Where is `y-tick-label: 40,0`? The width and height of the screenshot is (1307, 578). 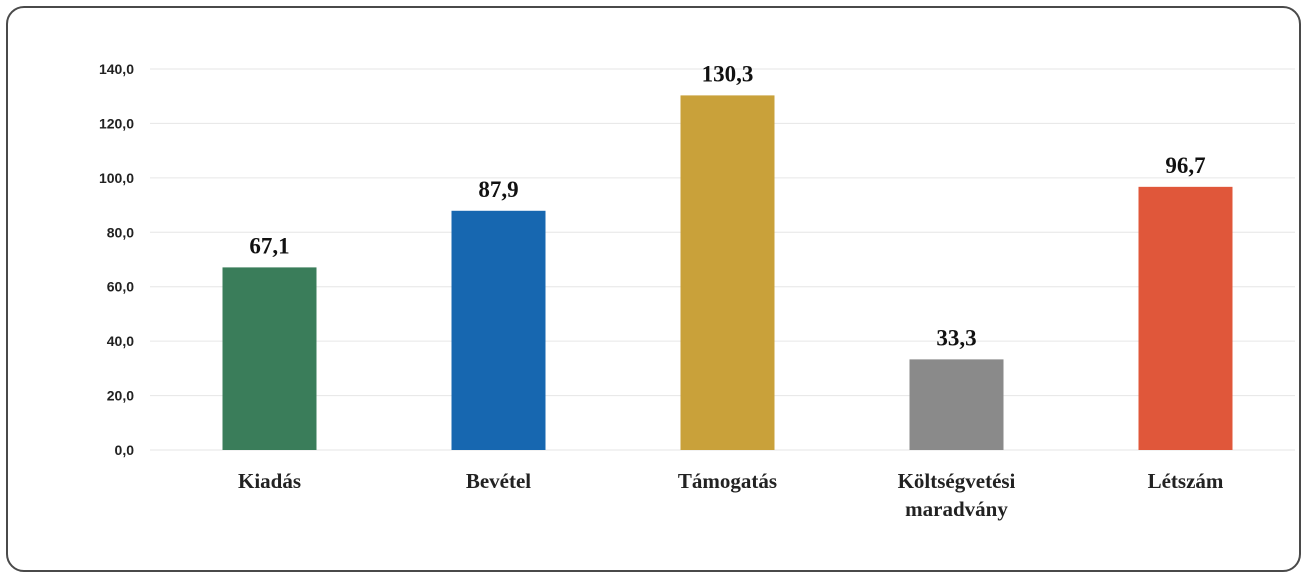
y-tick-label: 40,0 is located at coordinates (120, 341).